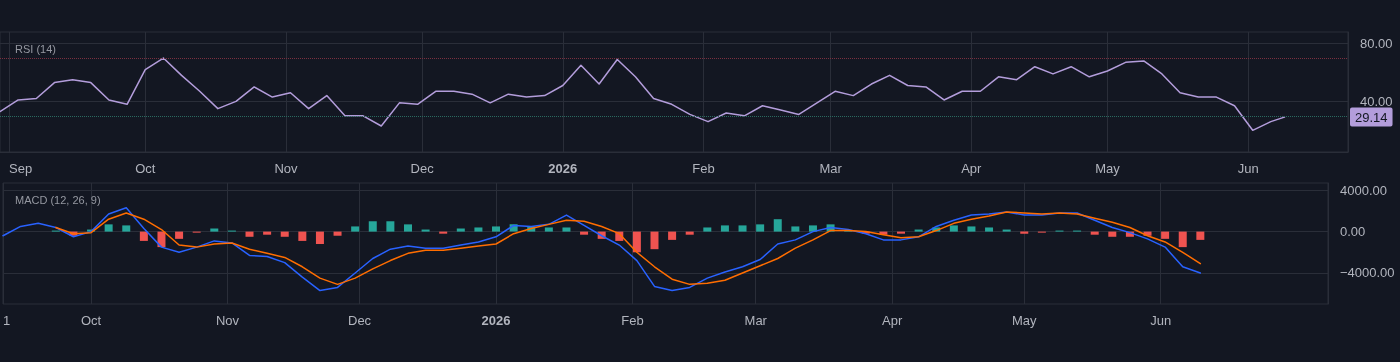 Image resolution: width=1400 pixels, height=362 pixels. I want to click on text: RSI (14), so click(35, 48).